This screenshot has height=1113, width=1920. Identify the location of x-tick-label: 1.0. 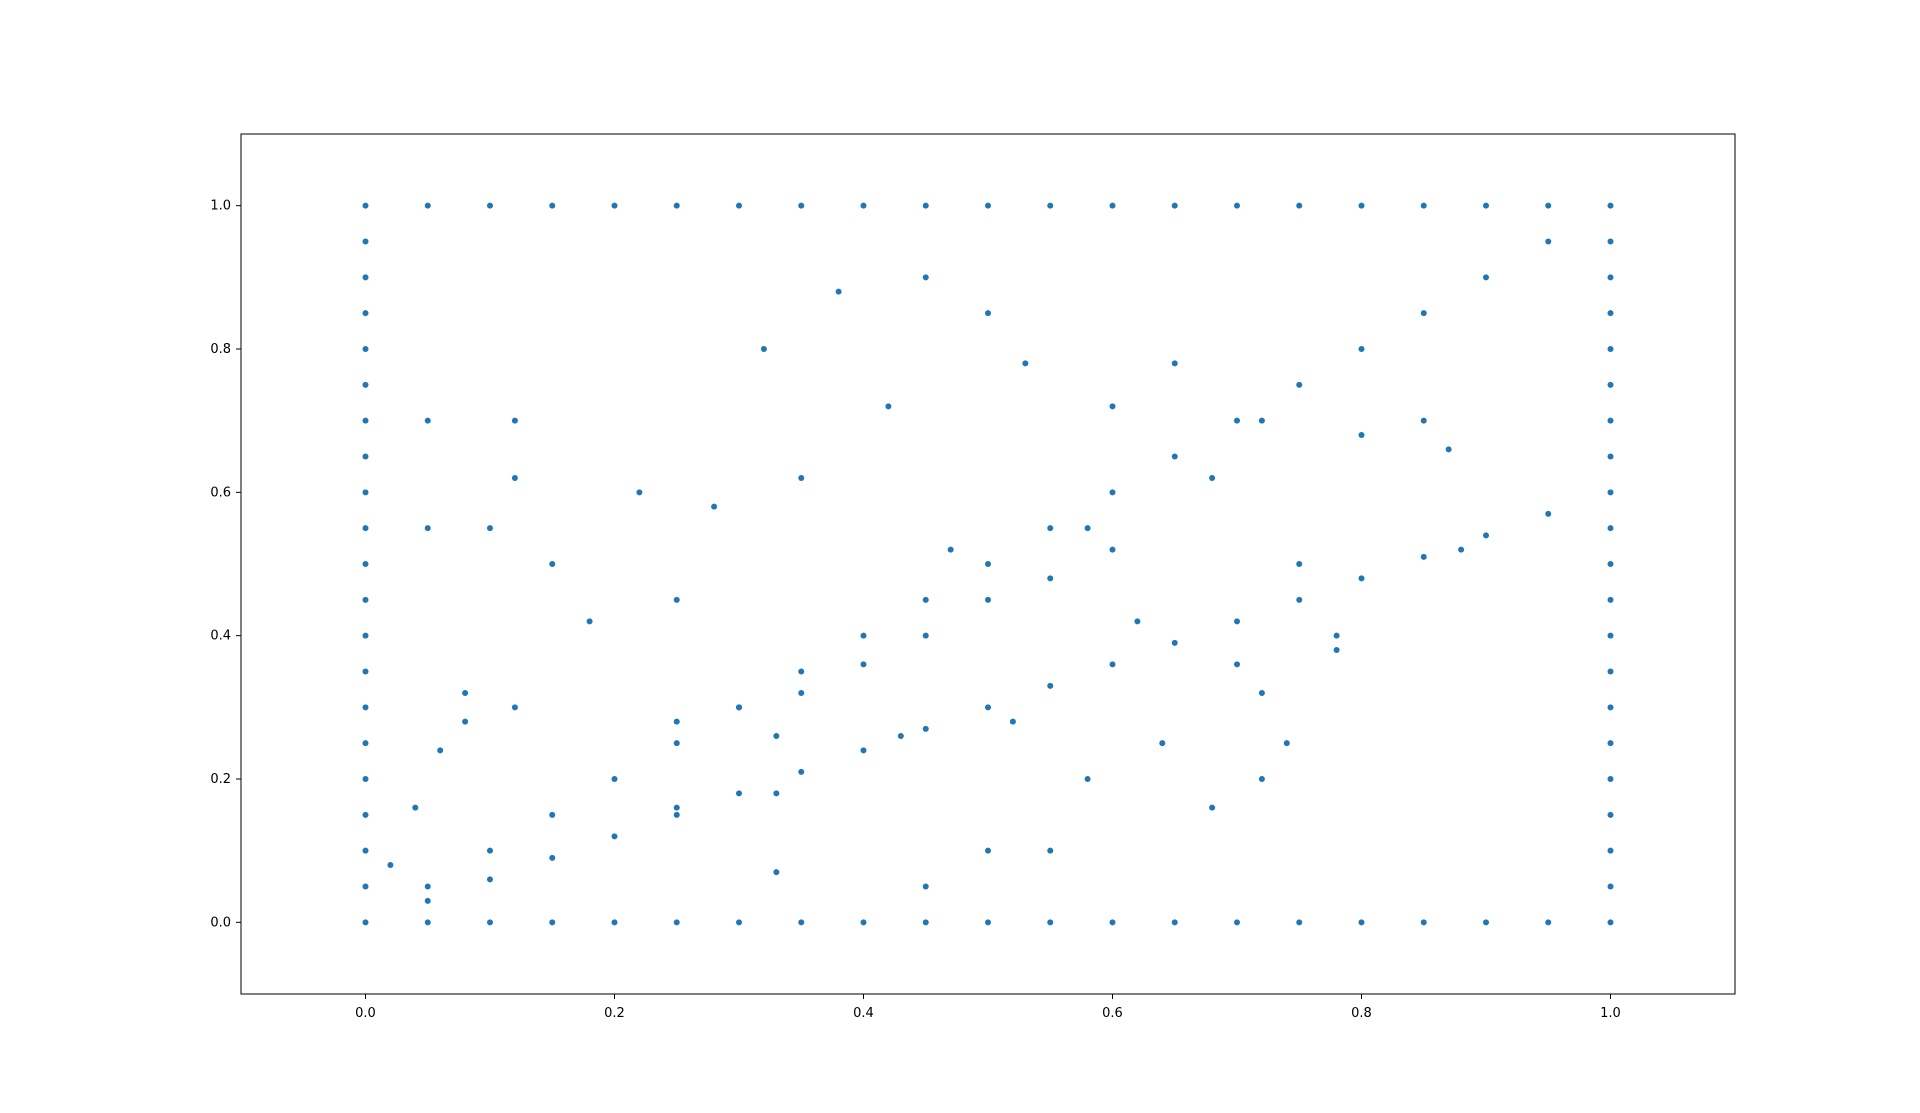
(1610, 1013).